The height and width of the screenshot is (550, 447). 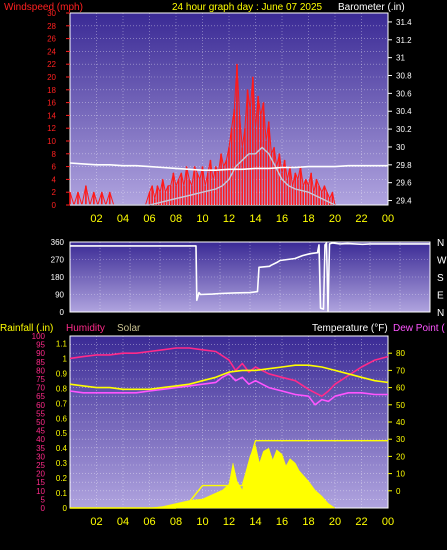 I want to click on windspeed-tick-label: 26, so click(x=51, y=39).